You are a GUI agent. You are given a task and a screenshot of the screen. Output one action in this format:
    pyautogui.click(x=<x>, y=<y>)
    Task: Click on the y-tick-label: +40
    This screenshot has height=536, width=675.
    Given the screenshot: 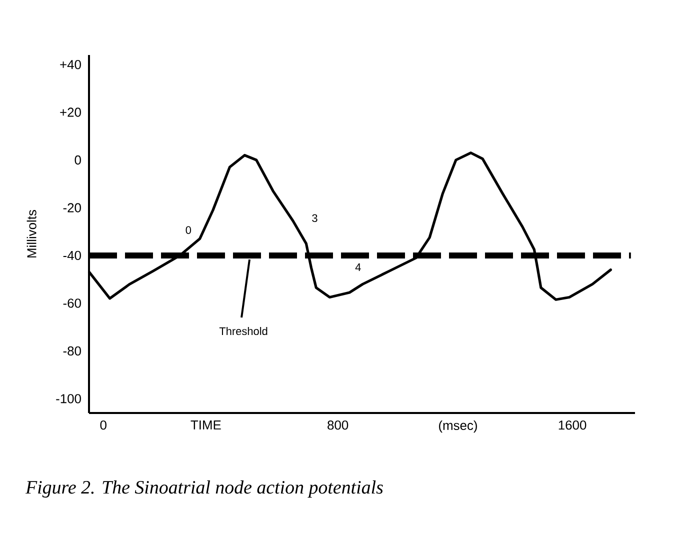 What is the action you would take?
    pyautogui.click(x=70, y=65)
    